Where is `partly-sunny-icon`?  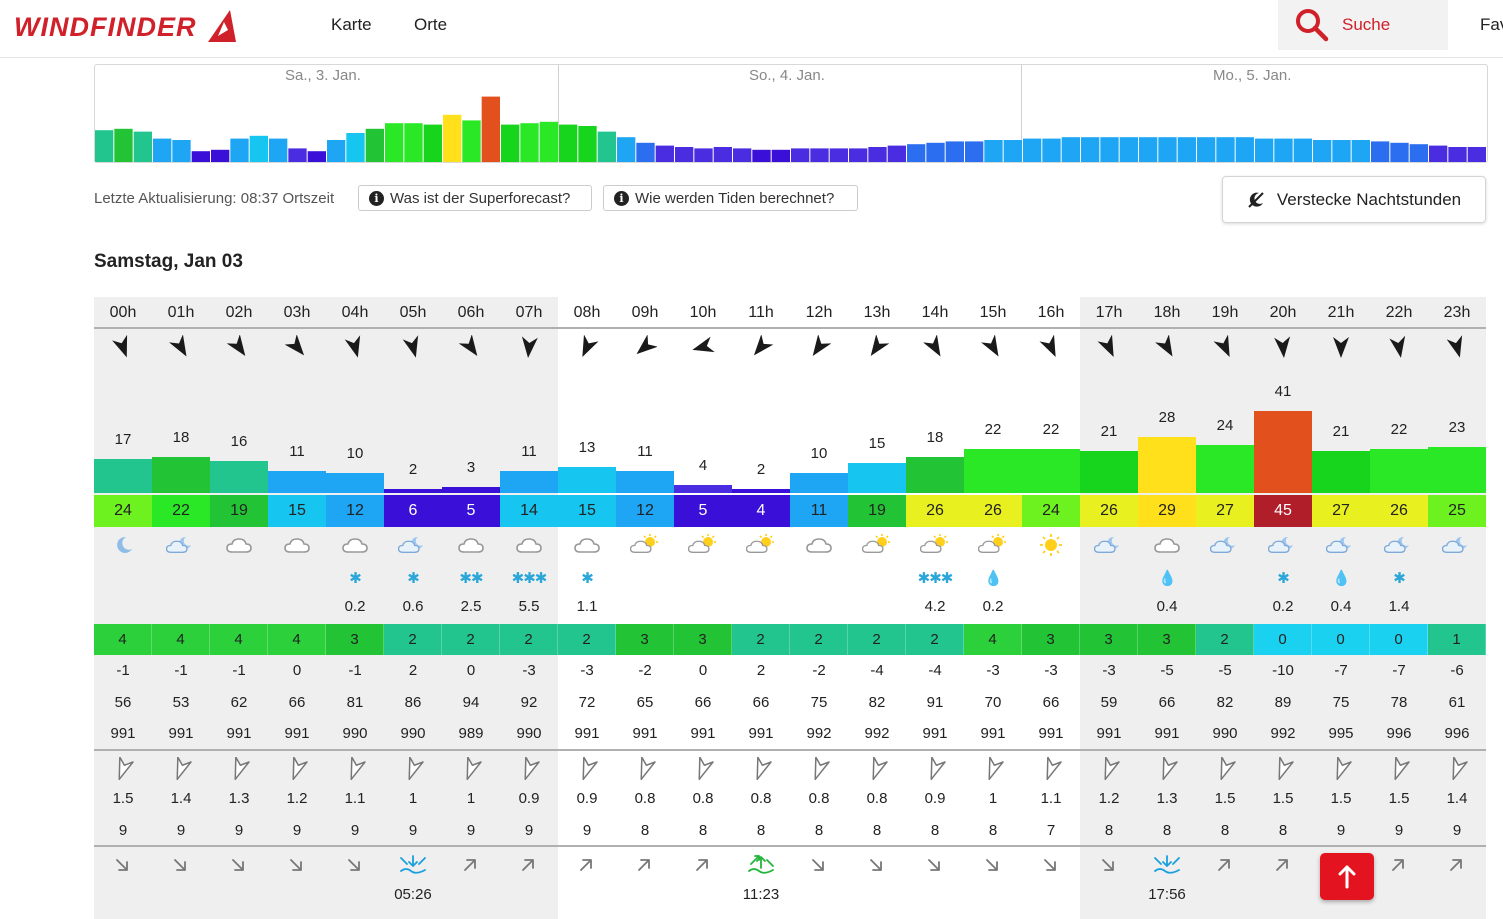
partly-sunny-icon is located at coordinates (876, 545).